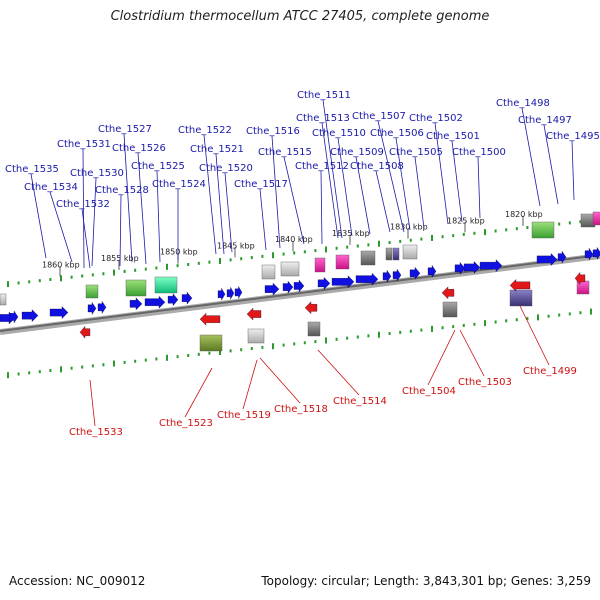 This screenshot has height=600, width=600. I want to click on gene-label-forward: Cthe_1531, so click(84, 144).